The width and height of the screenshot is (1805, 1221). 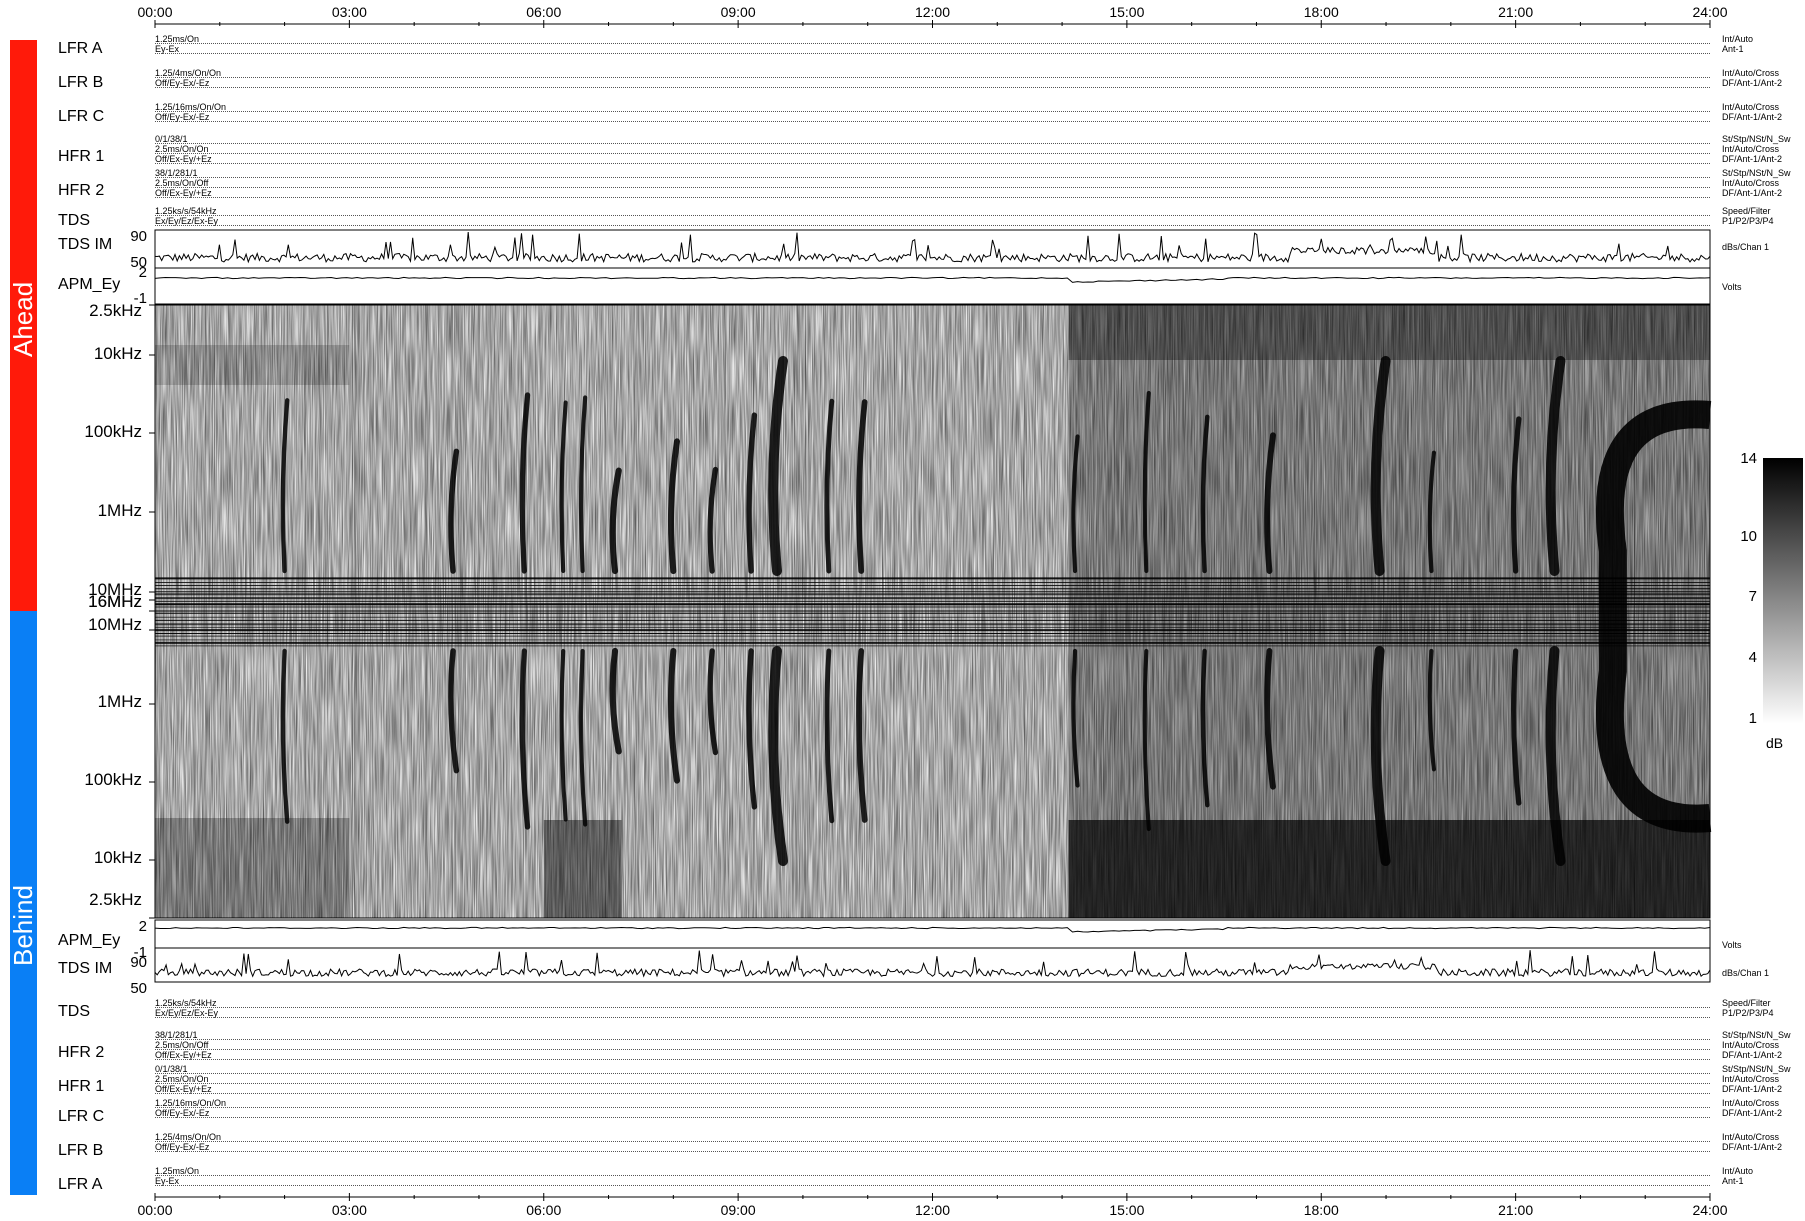 I want to click on behind-row-name: HFR 2, so click(x=81, y=1052).